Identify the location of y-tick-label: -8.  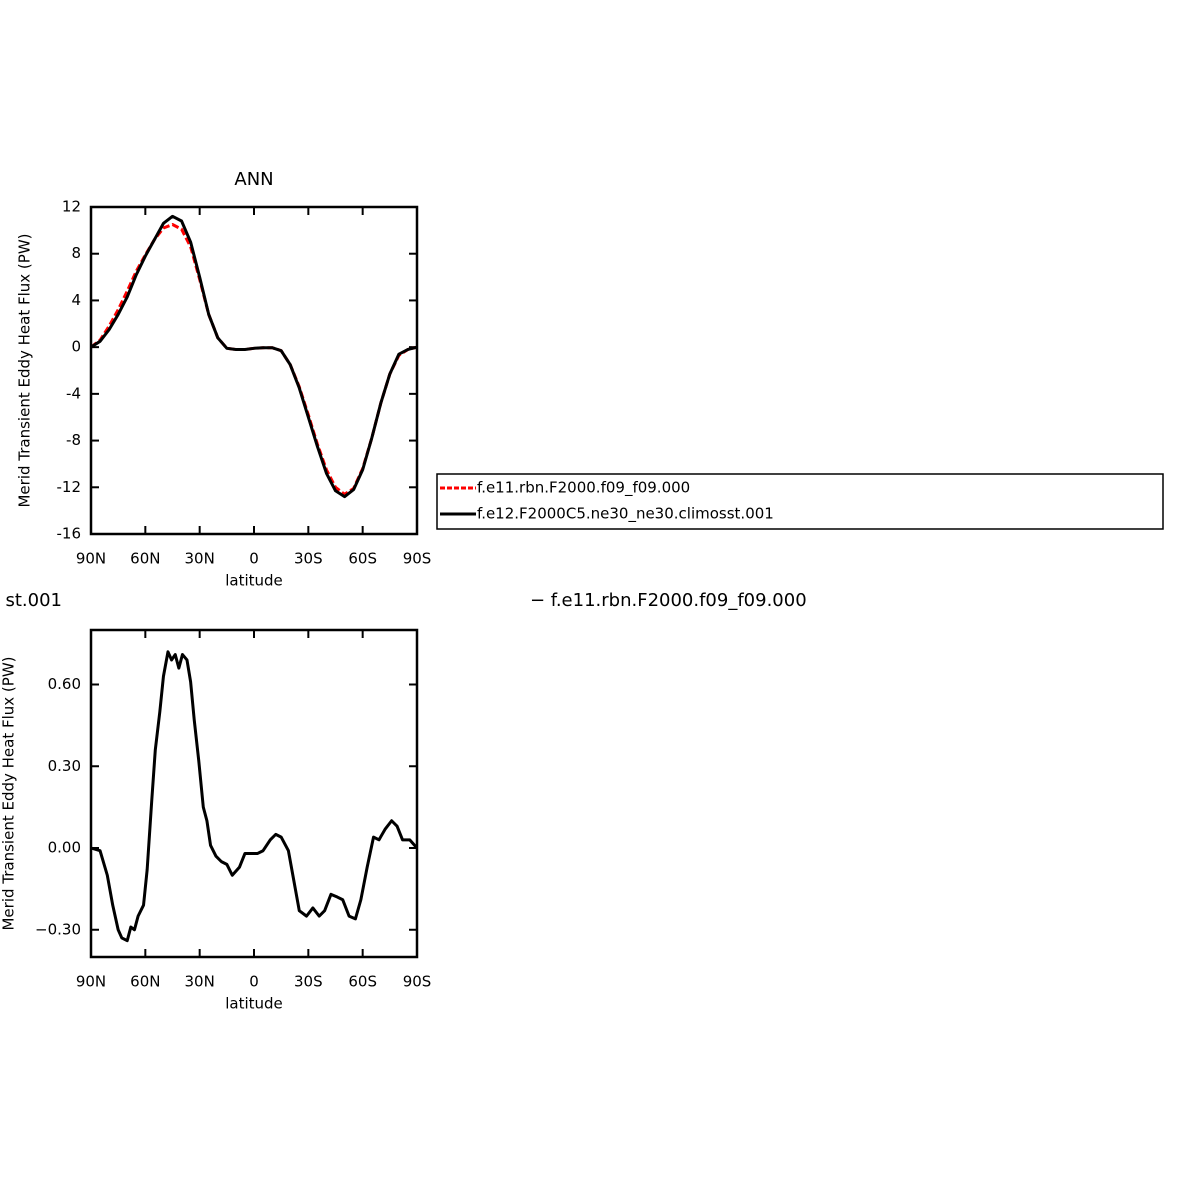
(73, 440).